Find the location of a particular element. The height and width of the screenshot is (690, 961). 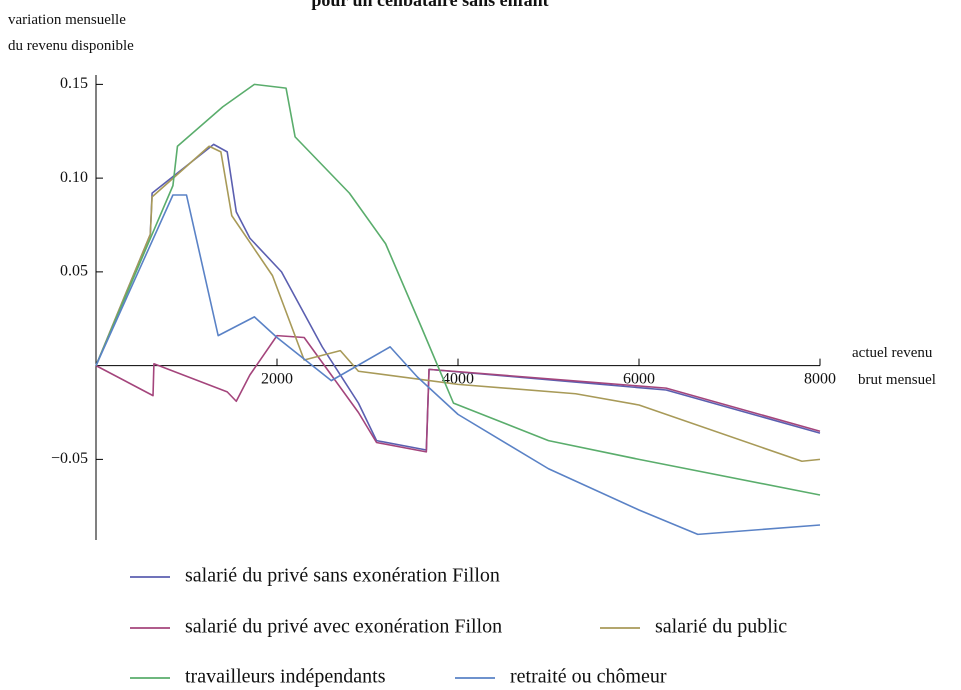

chart-title: pour un célibataire sans enfant is located at coordinates (429, 5).